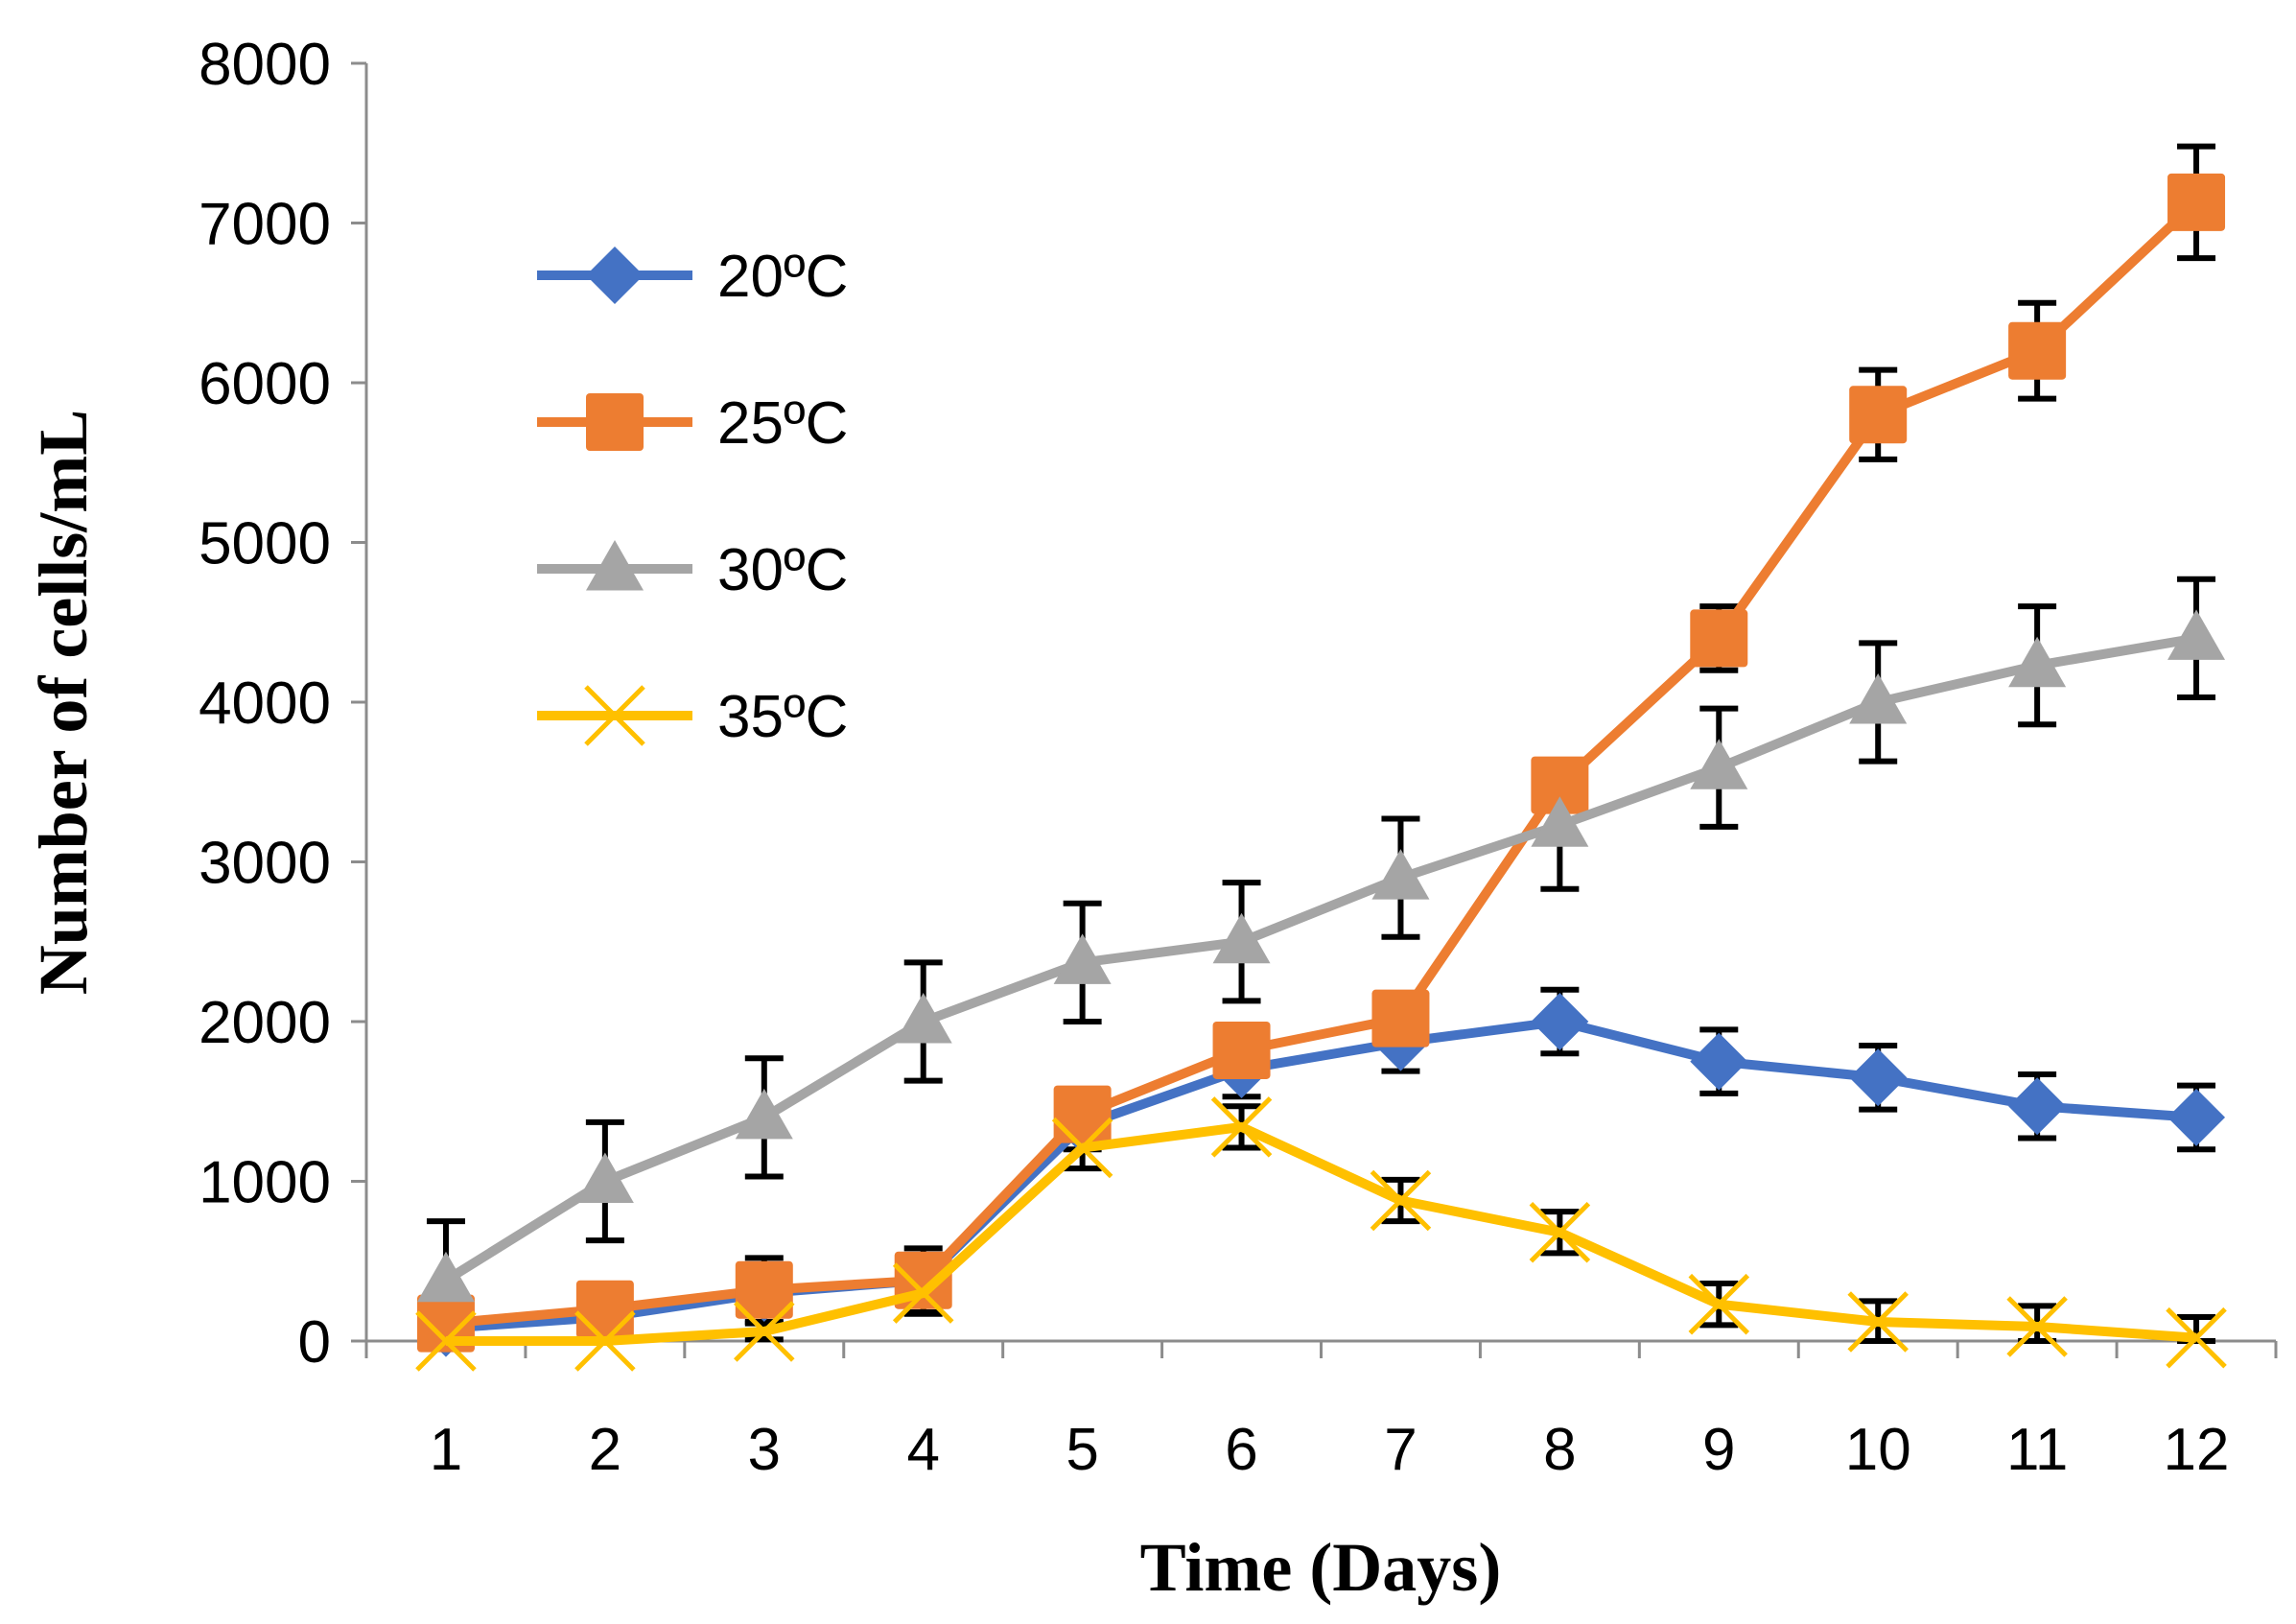 This screenshot has height=1624, width=2296. I want to click on legend-item: 20ºC, so click(692, 277).